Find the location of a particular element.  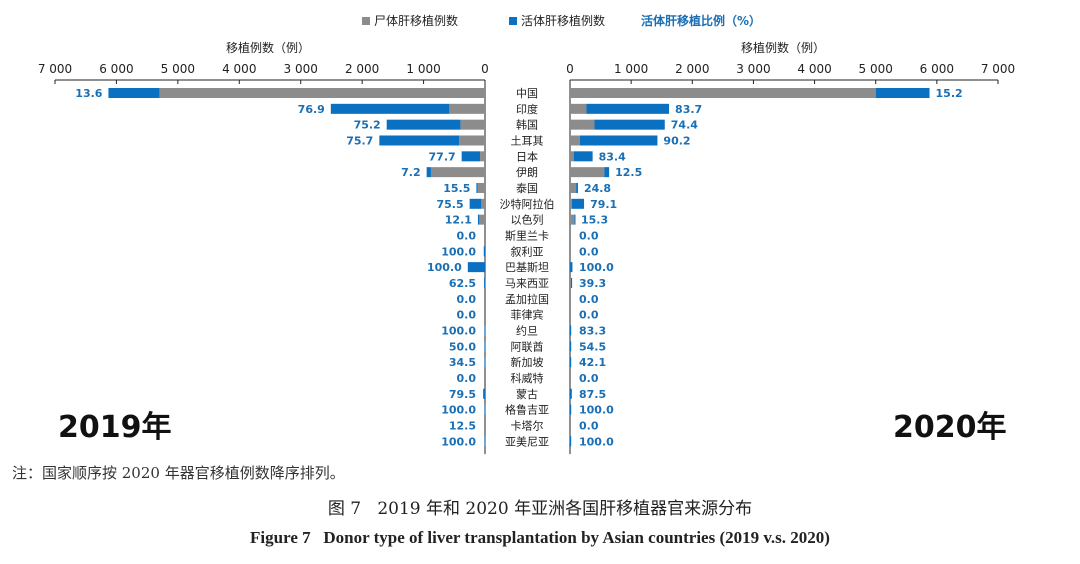

ratio-label-2019: 50.0 is located at coordinates (462, 346).